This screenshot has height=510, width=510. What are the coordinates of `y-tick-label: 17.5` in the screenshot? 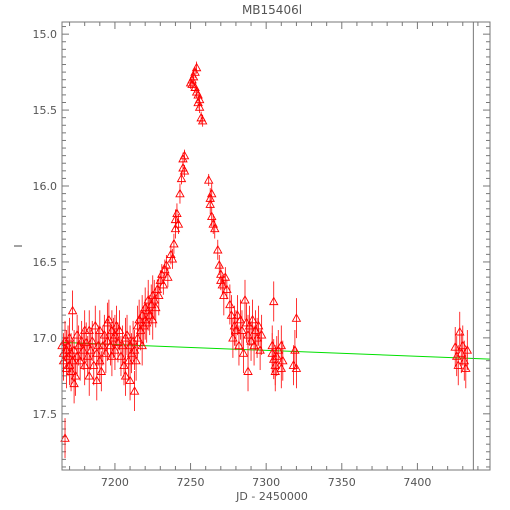 It's located at (45, 414).